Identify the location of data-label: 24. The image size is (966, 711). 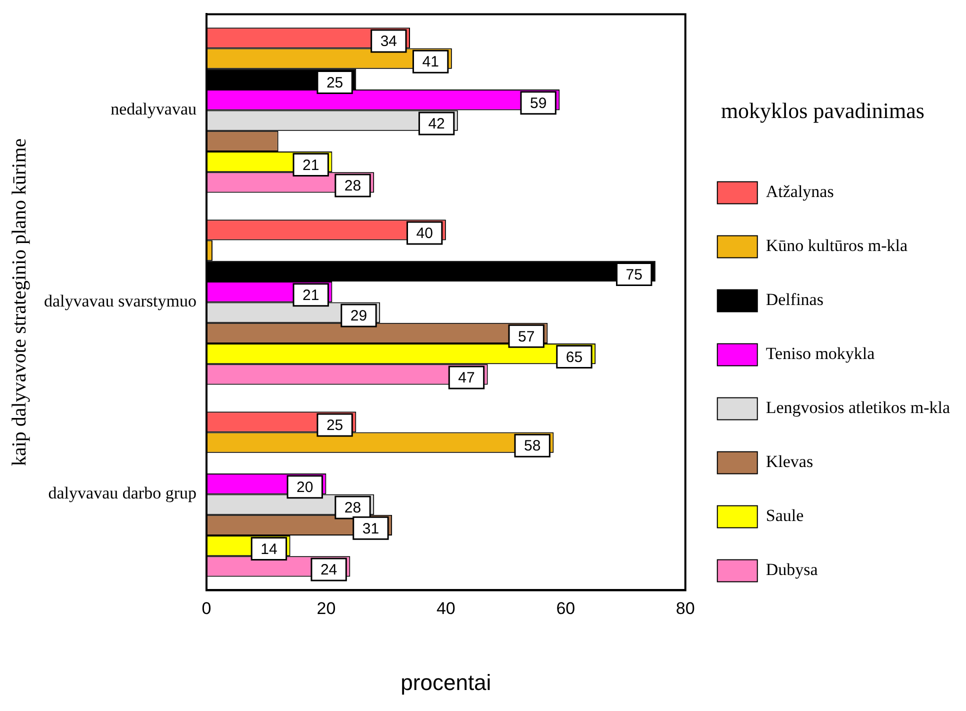
(329, 570).